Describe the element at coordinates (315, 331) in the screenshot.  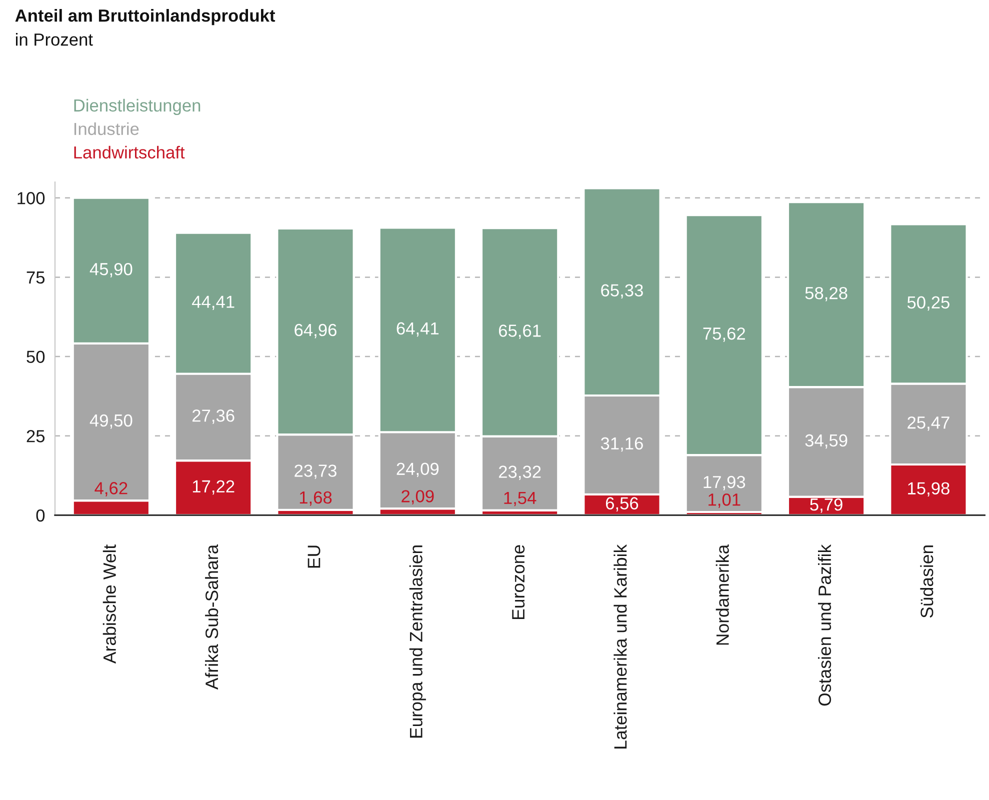
I see `data-label: 64,96` at that location.